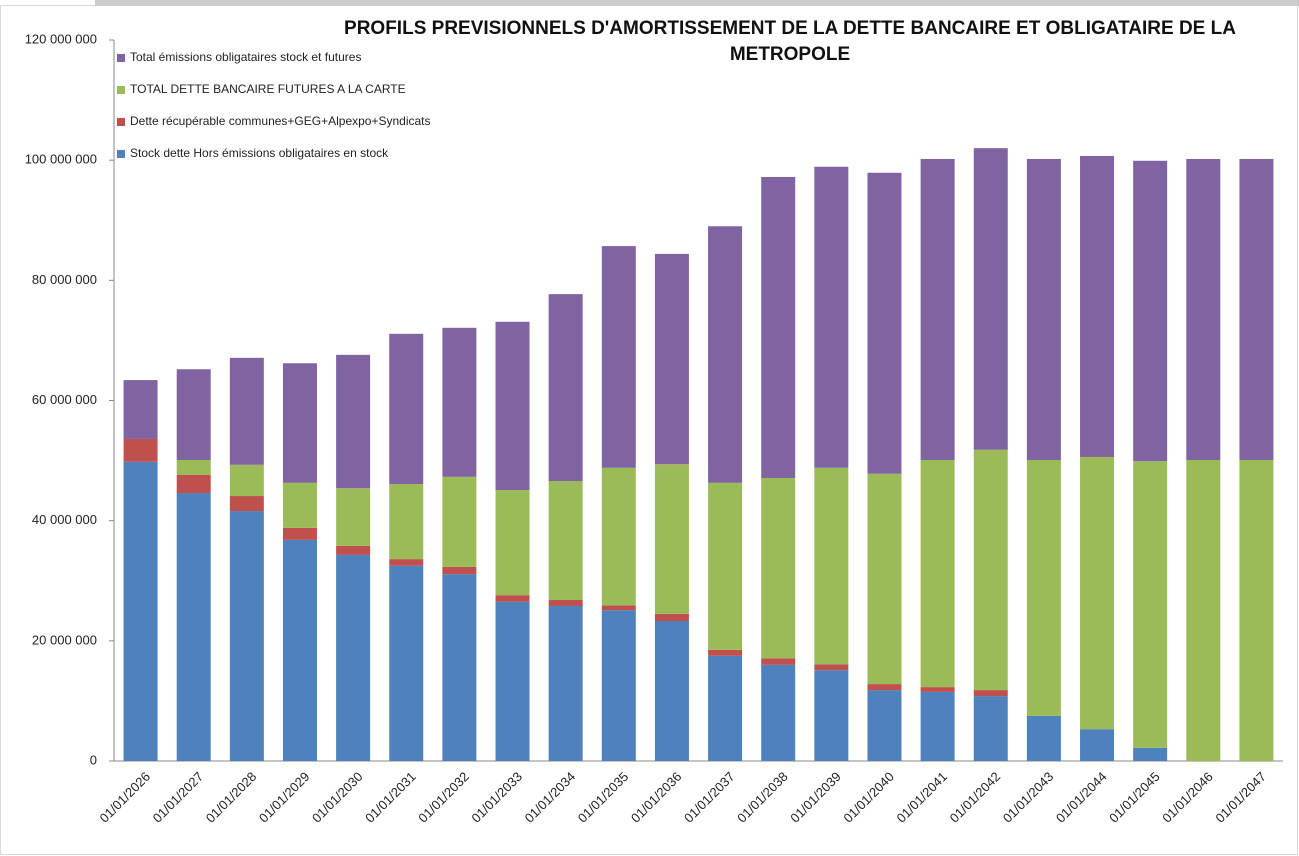 The height and width of the screenshot is (856, 1299). Describe the element at coordinates (922, 797) in the screenshot. I see `x-tick-label: 01/01/2041` at that location.